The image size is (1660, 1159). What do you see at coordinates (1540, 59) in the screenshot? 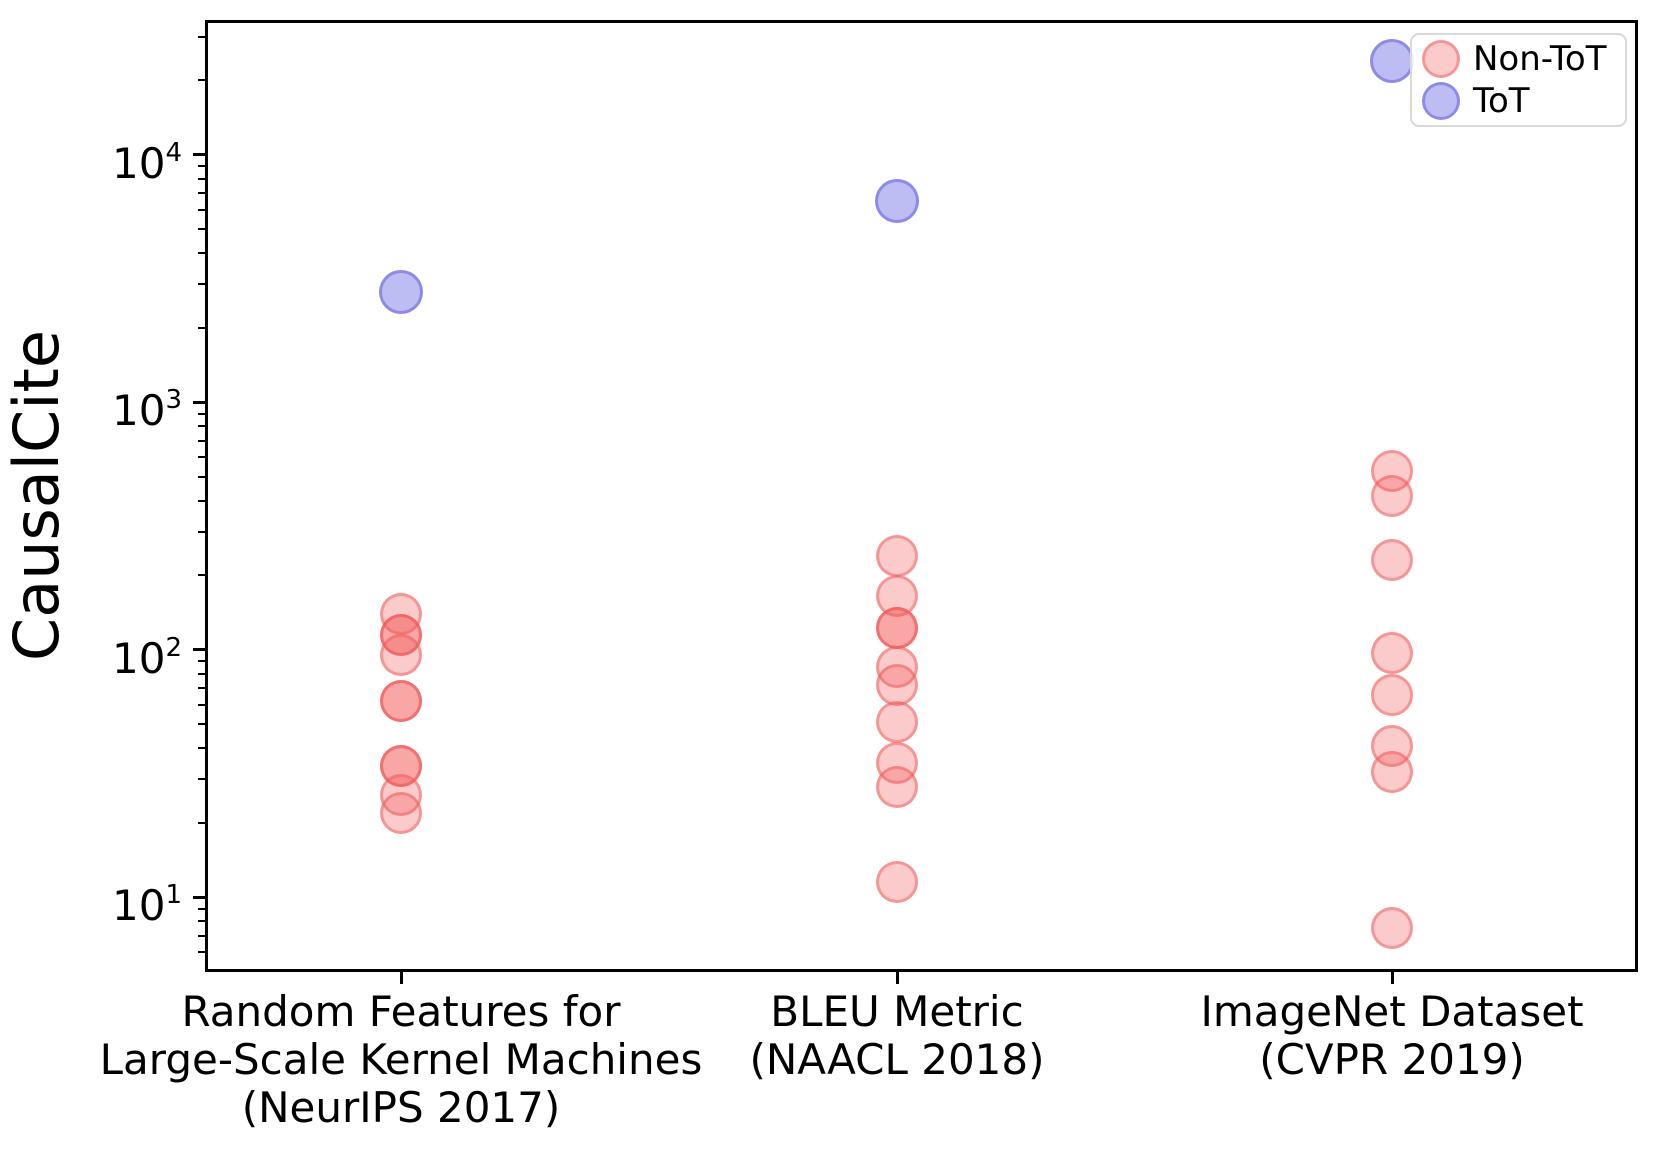
I see `legend-label-non-tot: Non-ToT` at bounding box center [1540, 59].